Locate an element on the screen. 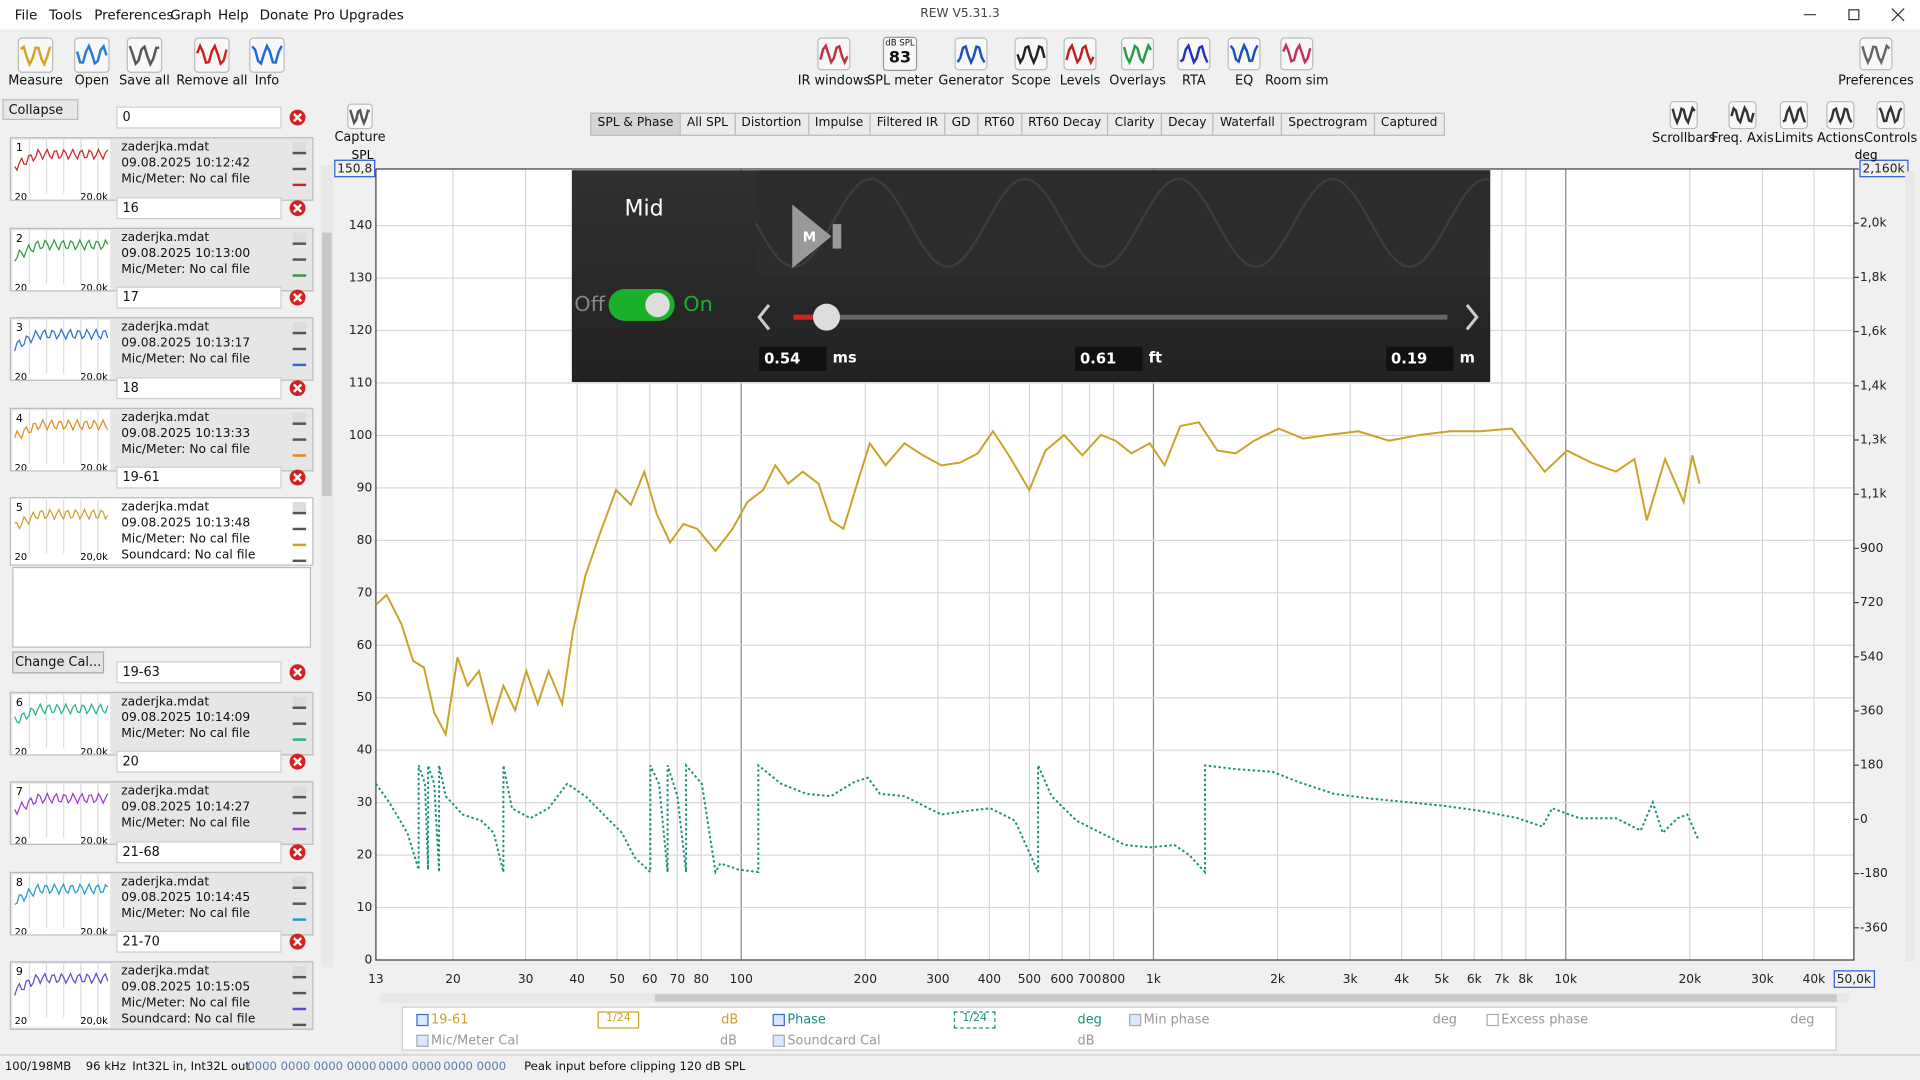 This screenshot has height=1080, width=1920. toolbar-label: Preferences is located at coordinates (1876, 81).